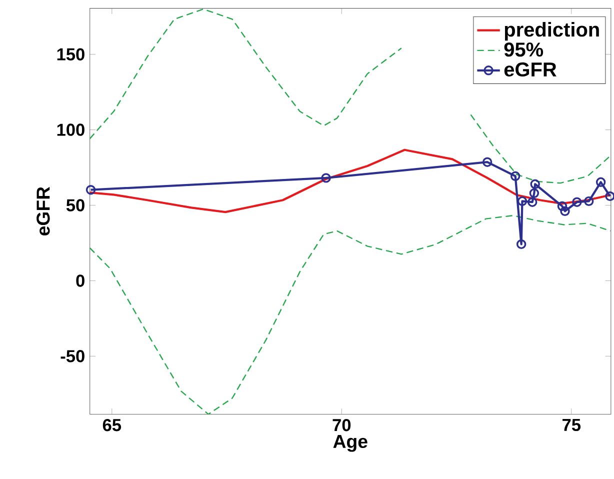  I want to click on y-tick-label: -50, so click(72, 356).